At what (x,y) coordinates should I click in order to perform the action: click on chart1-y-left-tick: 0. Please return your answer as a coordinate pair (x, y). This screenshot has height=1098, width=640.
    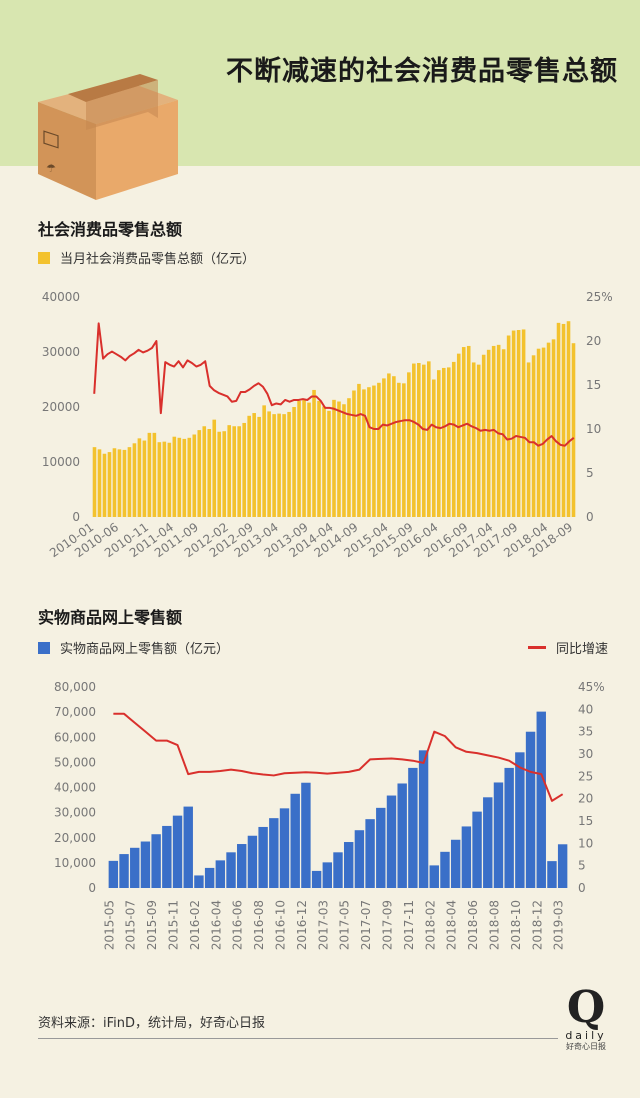
    Looking at the image, I should click on (76, 517).